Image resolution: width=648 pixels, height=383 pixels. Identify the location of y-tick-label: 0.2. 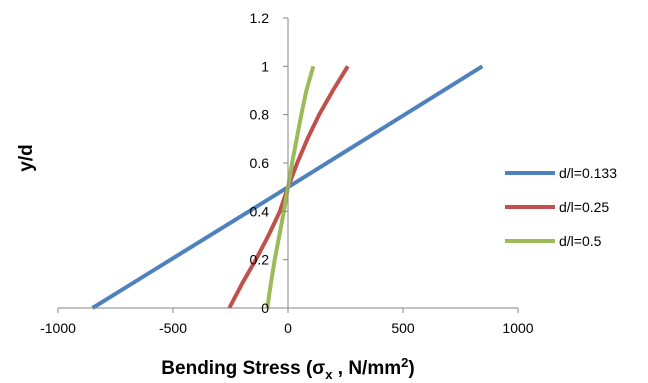
(260, 260).